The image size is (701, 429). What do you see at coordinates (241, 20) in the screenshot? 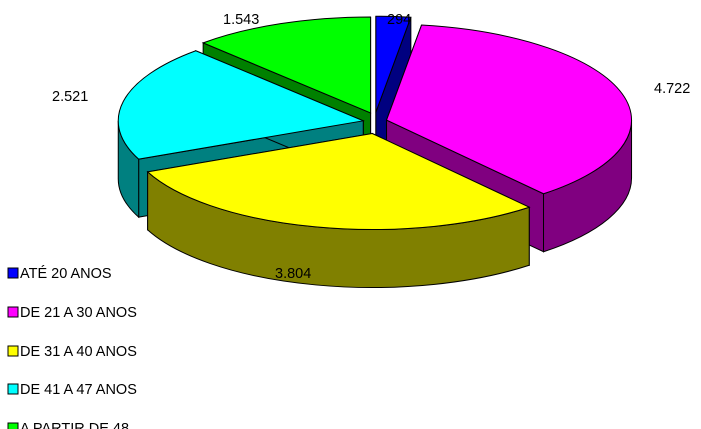
I see `value-label-48-plus: 1.543` at bounding box center [241, 20].